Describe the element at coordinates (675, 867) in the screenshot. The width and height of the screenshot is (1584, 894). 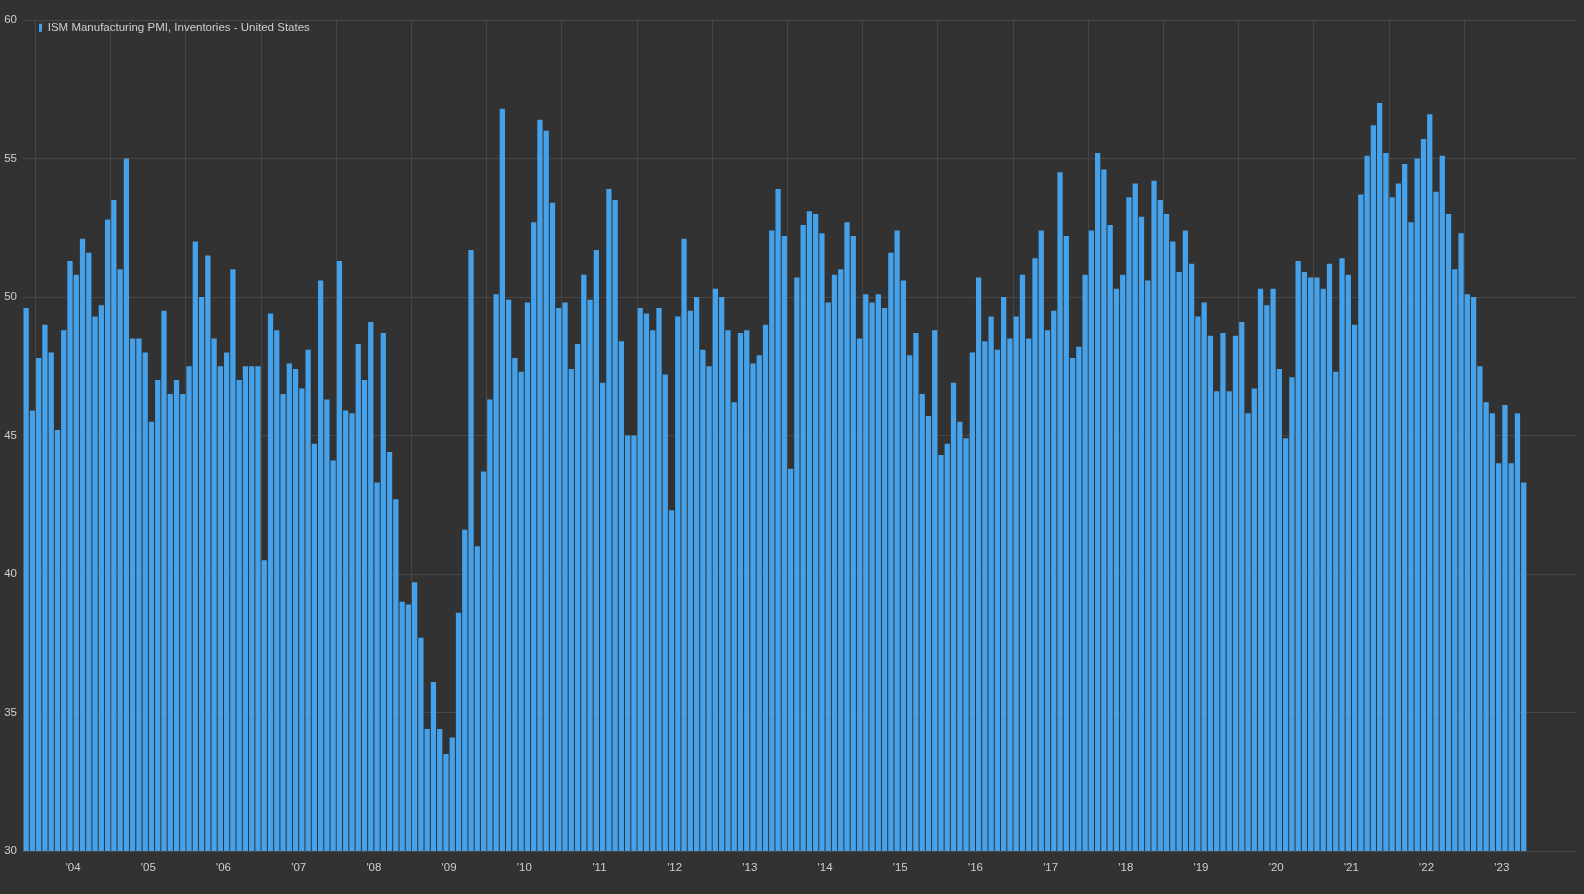
I see `x-tick-label: '12` at that location.